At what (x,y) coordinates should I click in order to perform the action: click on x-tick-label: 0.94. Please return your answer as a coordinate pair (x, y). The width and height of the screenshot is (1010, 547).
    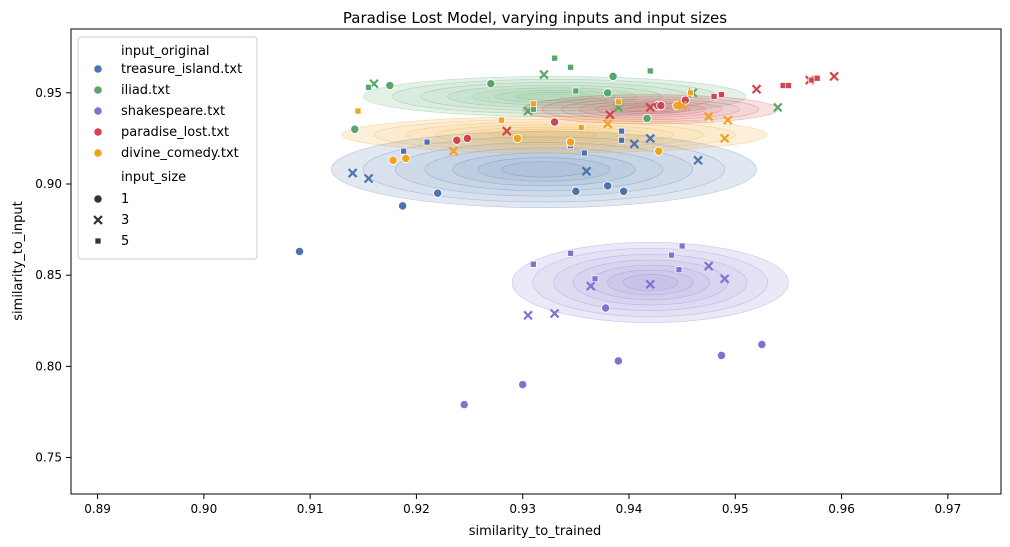
    Looking at the image, I should click on (629, 509).